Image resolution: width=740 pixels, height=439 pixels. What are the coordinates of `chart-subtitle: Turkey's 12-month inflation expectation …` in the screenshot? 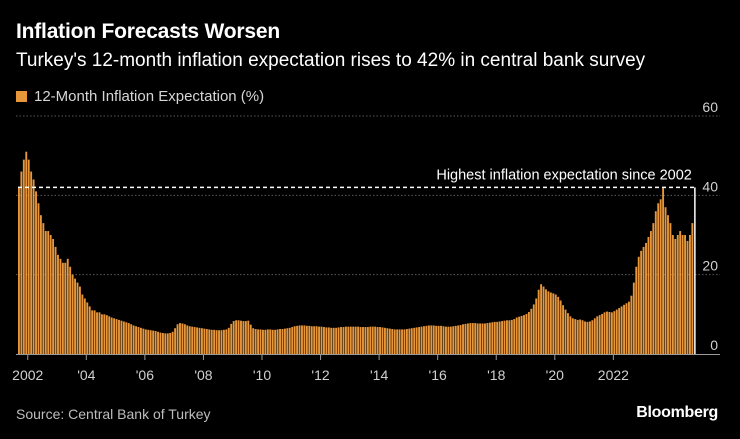 It's located at (331, 60).